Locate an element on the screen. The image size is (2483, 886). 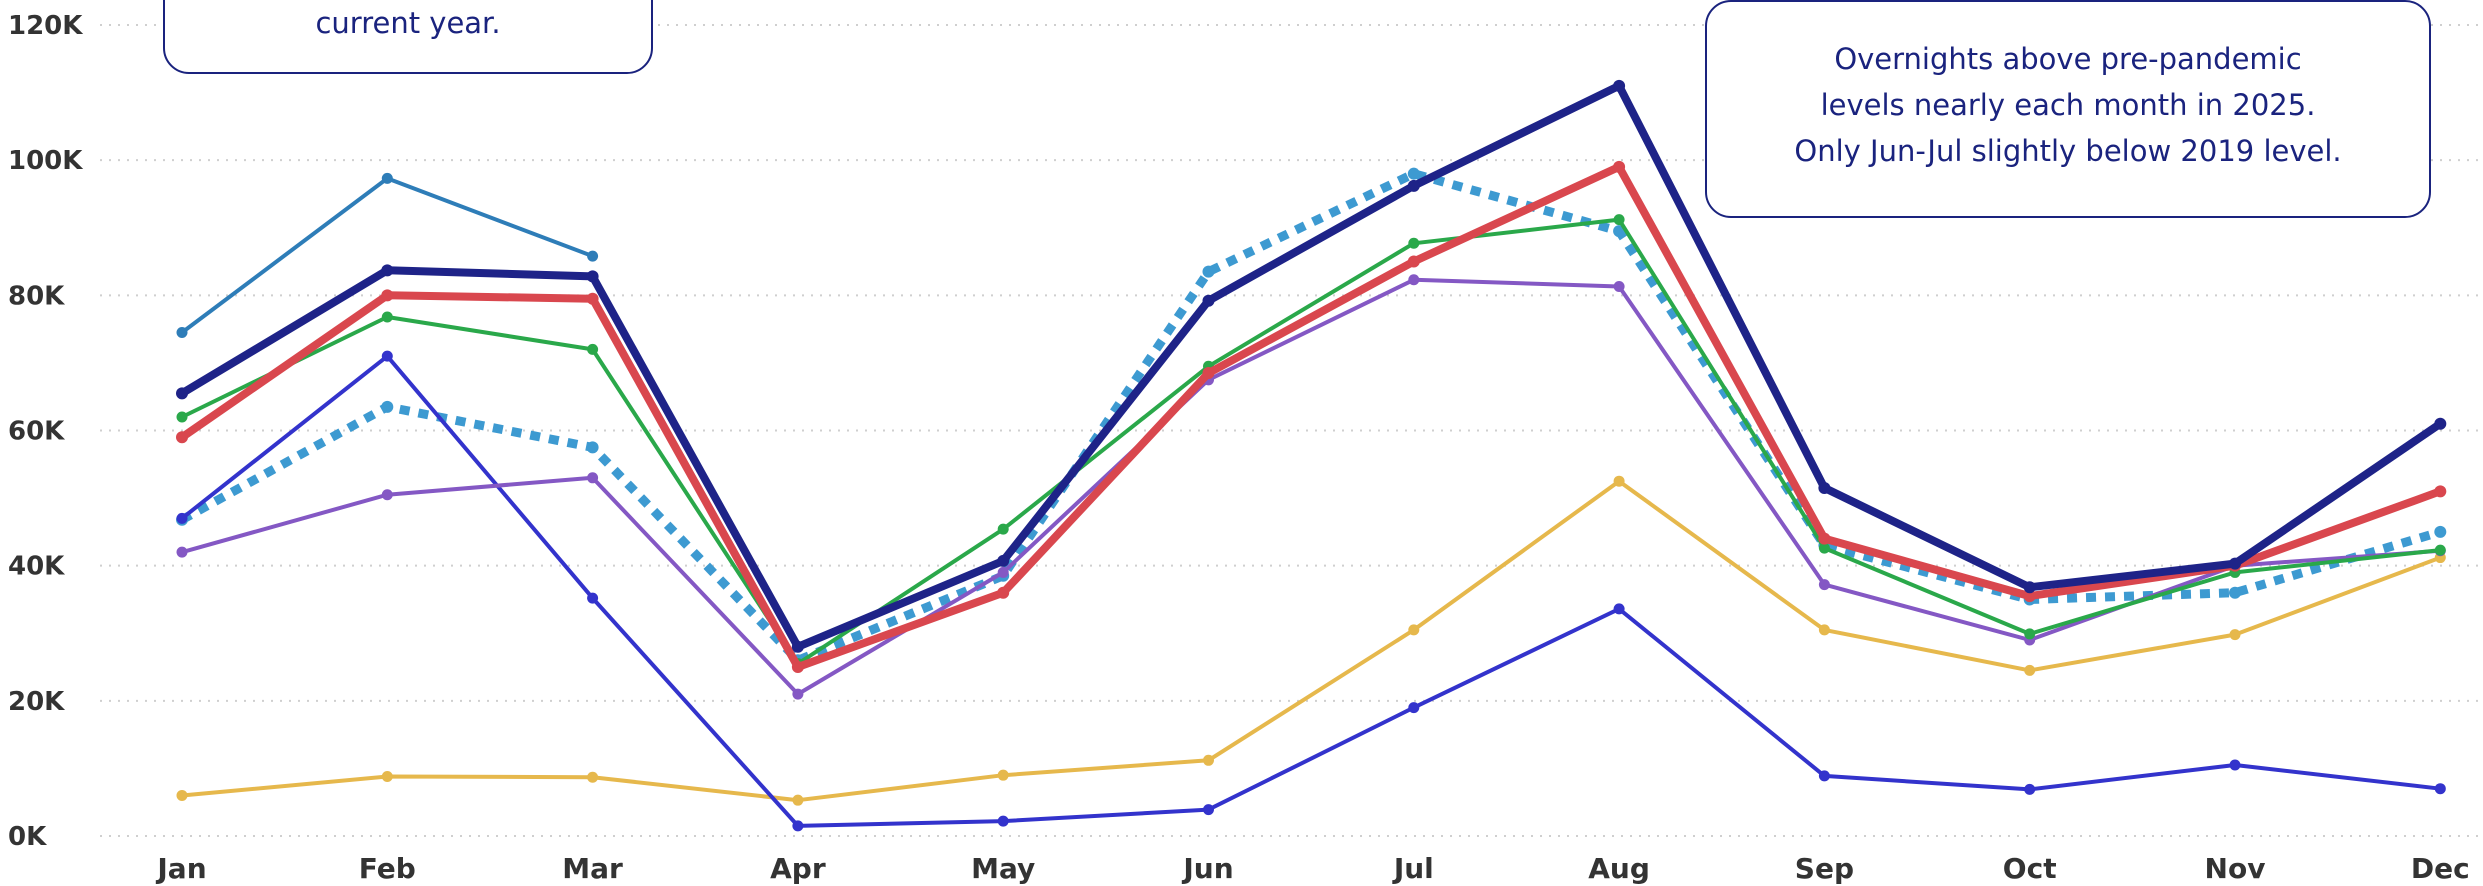
x-tick-label: Oct is located at coordinates (2030, 868).